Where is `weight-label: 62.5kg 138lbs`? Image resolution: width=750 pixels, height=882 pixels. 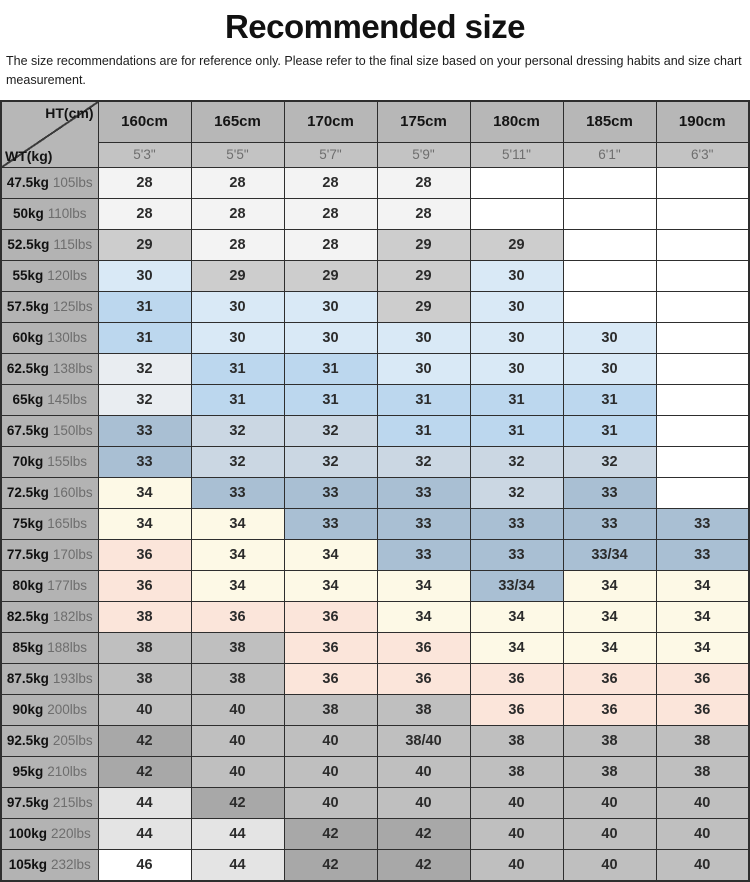 weight-label: 62.5kg 138lbs is located at coordinates (49, 368).